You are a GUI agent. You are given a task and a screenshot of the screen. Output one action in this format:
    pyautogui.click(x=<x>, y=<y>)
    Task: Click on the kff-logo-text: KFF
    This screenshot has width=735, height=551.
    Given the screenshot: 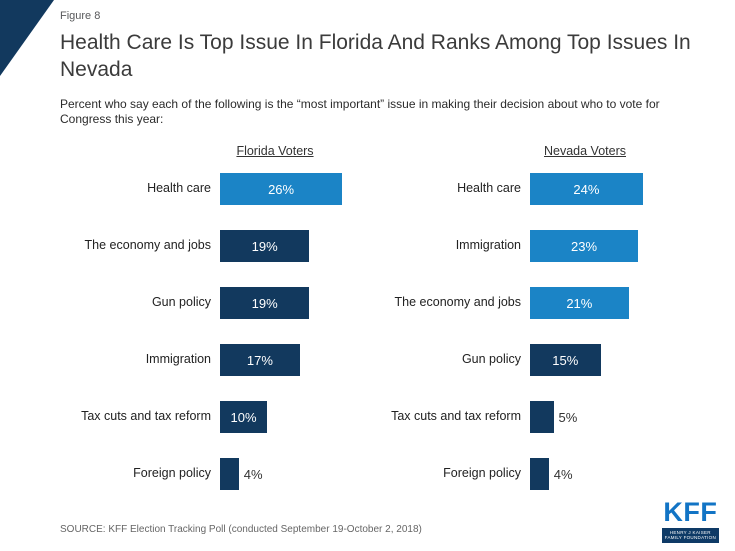 What is the action you would take?
    pyautogui.click(x=690, y=512)
    